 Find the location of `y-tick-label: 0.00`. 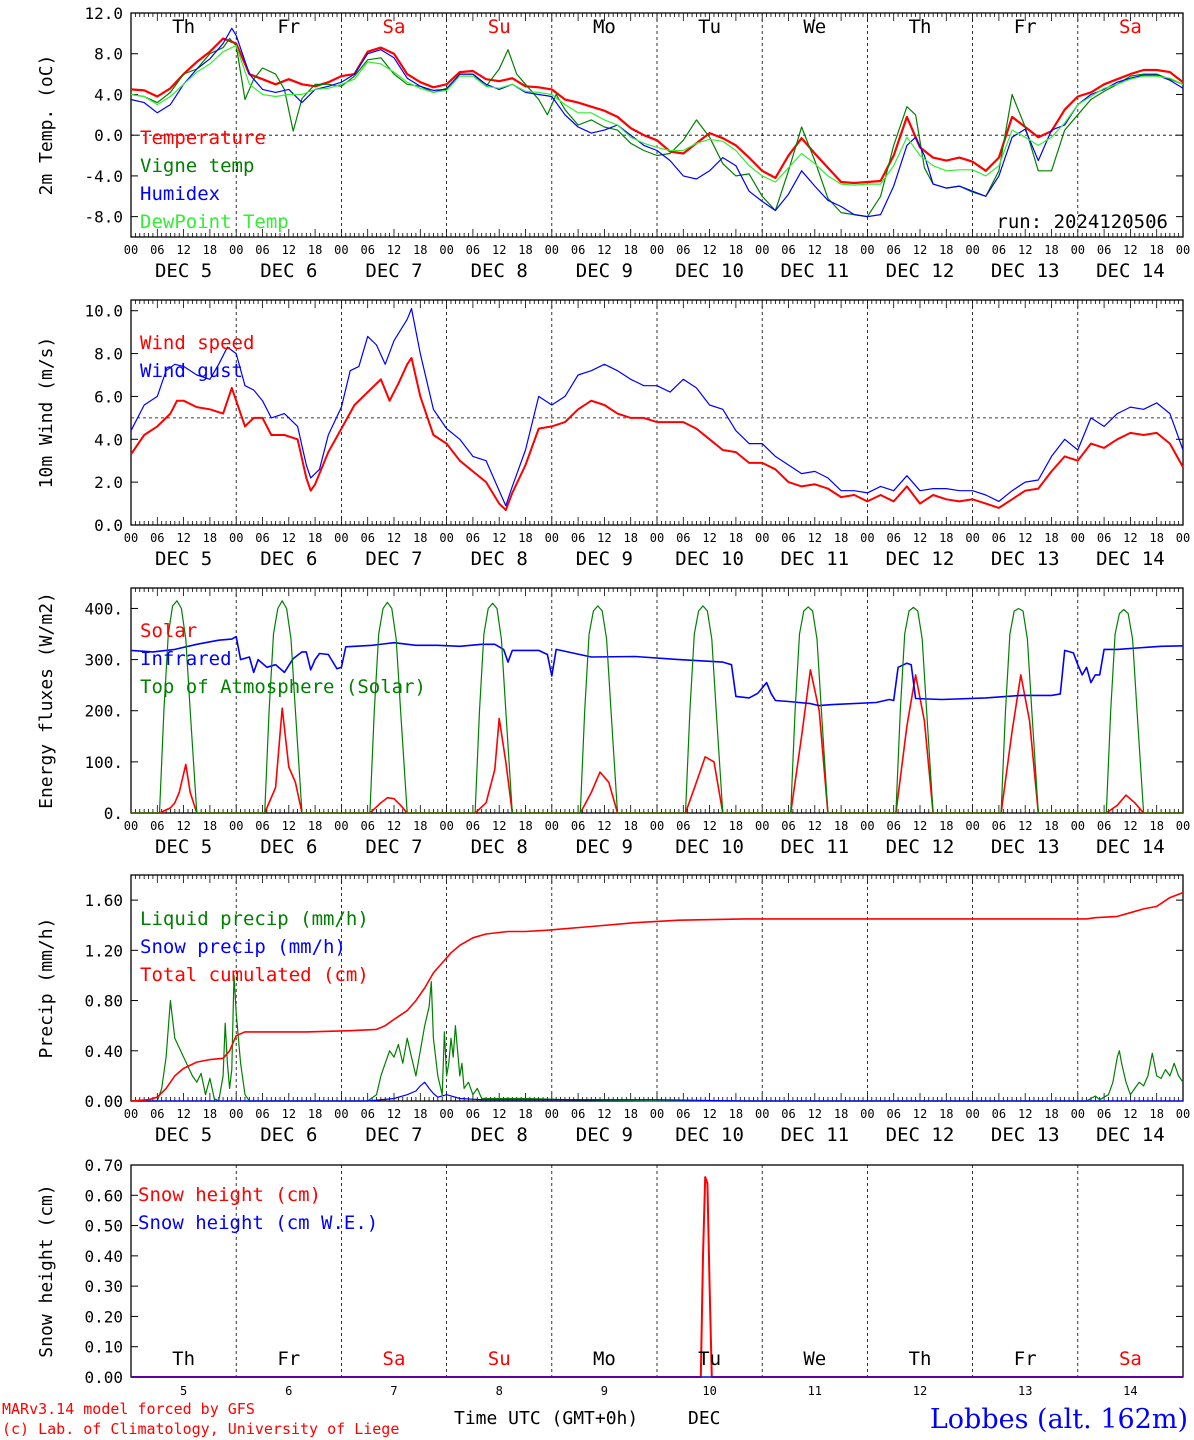

y-tick-label: 0.00 is located at coordinates (103, 1377).